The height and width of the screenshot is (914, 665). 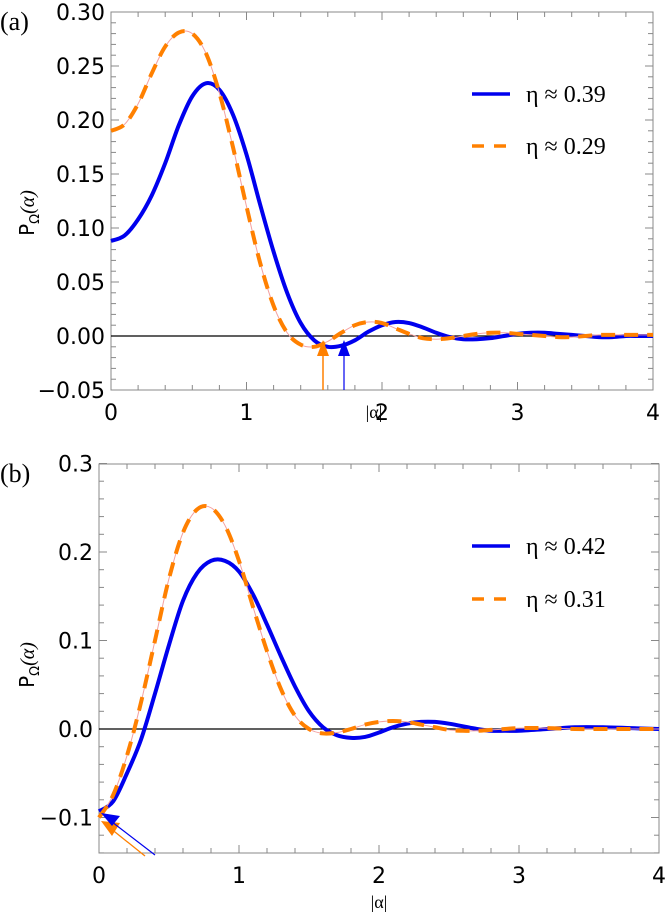 What do you see at coordinates (566, 547) in the screenshot?
I see `legend-b-series-1: η ≈ 0.42` at bounding box center [566, 547].